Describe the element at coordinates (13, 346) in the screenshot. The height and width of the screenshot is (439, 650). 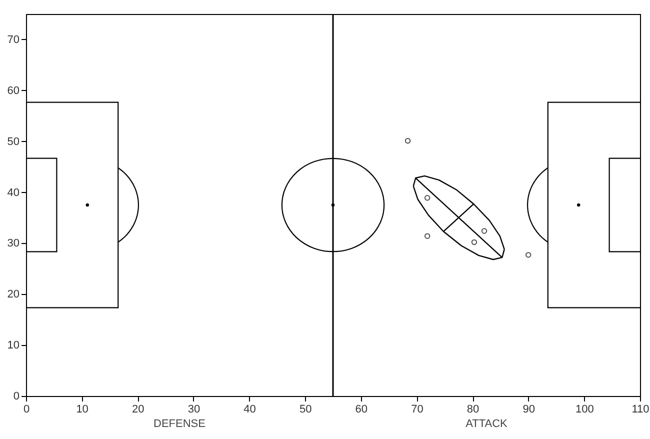
I see `y-tick-label: 10` at that location.